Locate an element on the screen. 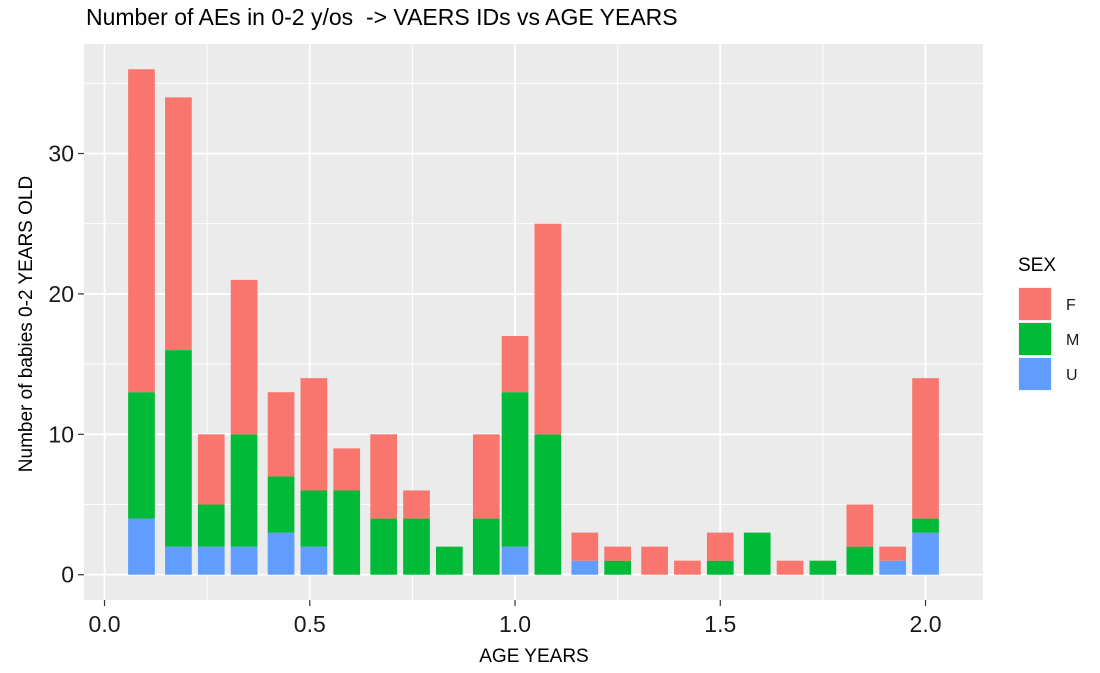 This screenshot has width=1100, height=673. legend-swatch-u is located at coordinates (1035, 374).